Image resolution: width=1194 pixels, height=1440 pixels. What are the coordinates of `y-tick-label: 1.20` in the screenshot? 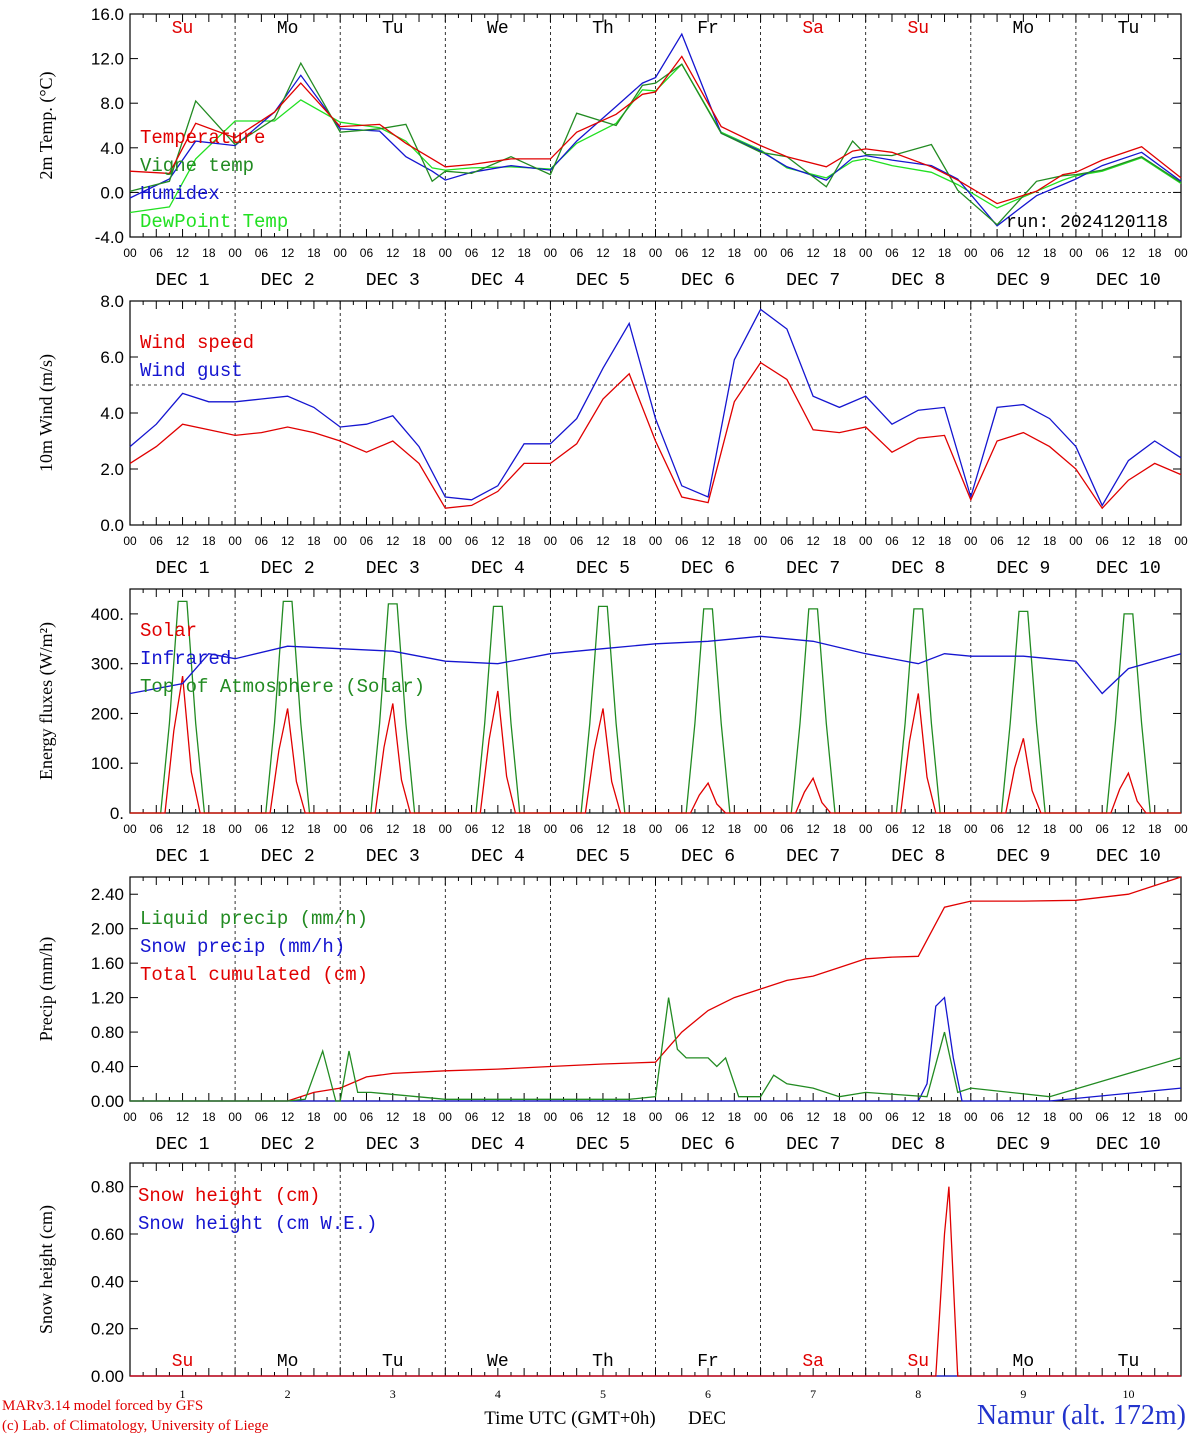 It's located at (107, 998).